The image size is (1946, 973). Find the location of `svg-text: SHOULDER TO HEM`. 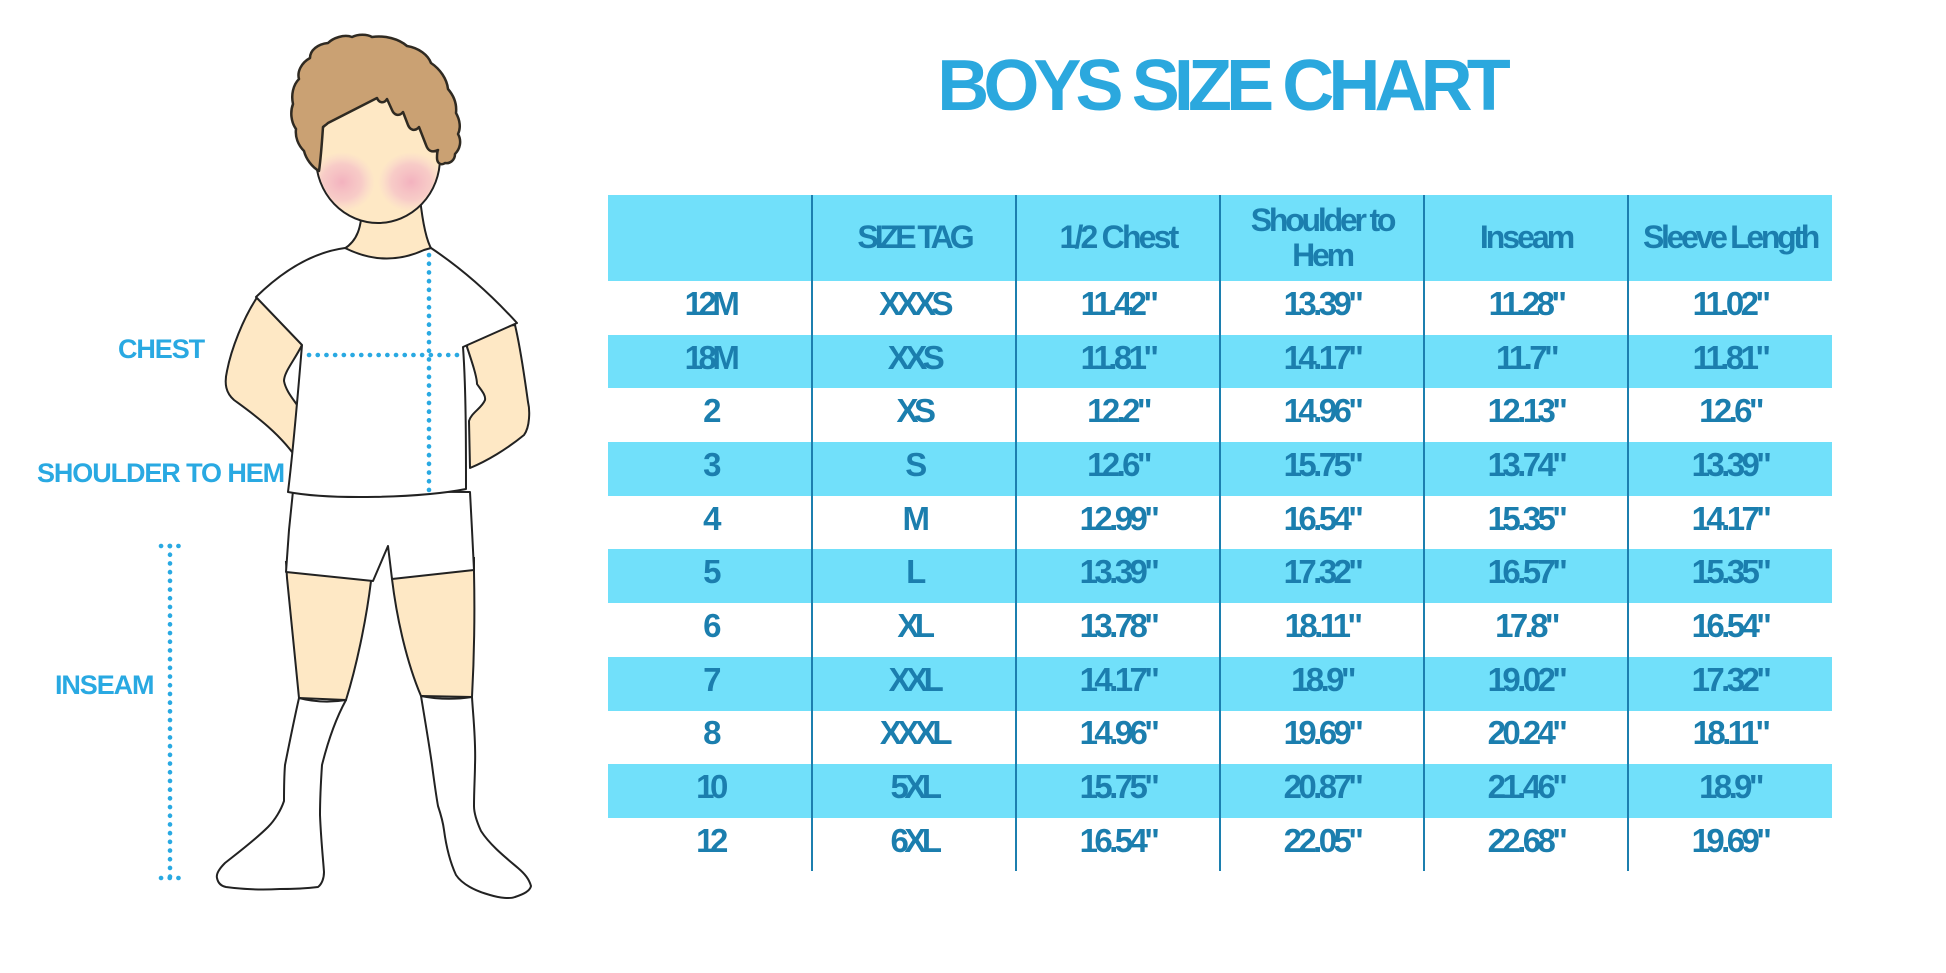

svg-text: SHOULDER TO HEM is located at coordinates (160, 473).